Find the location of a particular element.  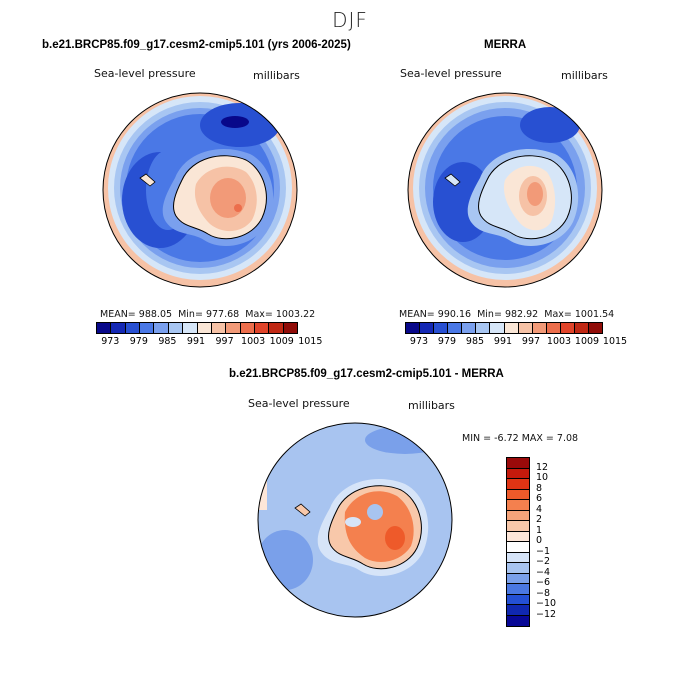

diff-units-label: millibars is located at coordinates (431, 405).